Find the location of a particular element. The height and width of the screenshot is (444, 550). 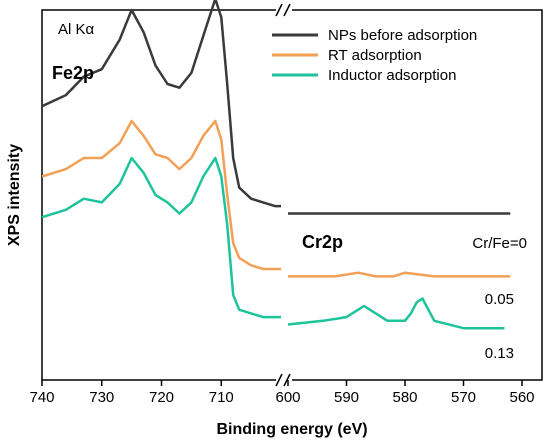

axis-break-top is located at coordinates (283, 10).